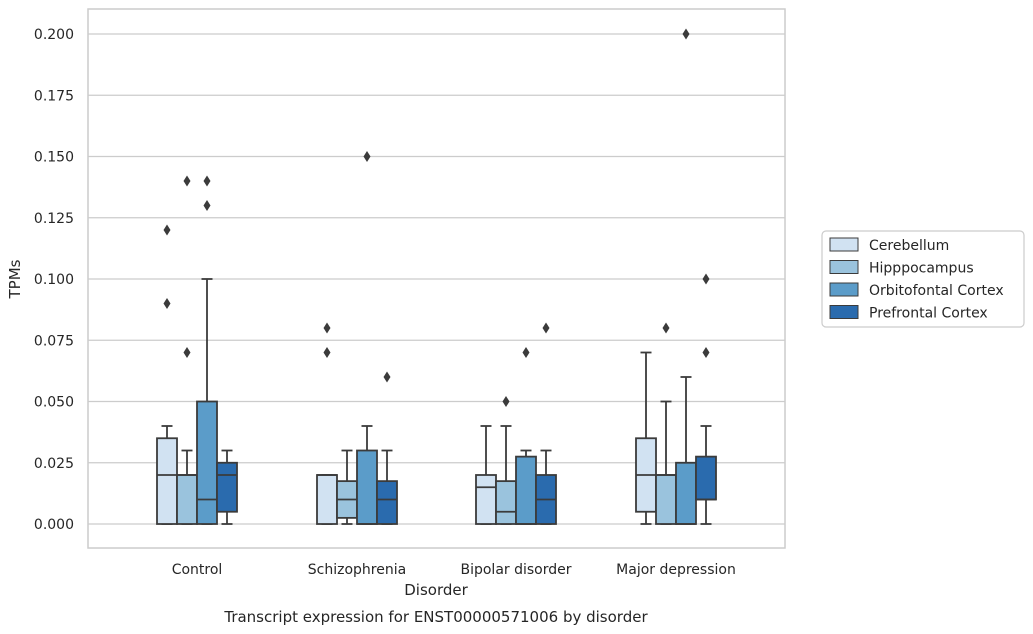 Image resolution: width=1033 pixels, height=634 pixels. Describe the element at coordinates (357, 570) in the screenshot. I see `x-tick-label: Schizophrenia` at that location.